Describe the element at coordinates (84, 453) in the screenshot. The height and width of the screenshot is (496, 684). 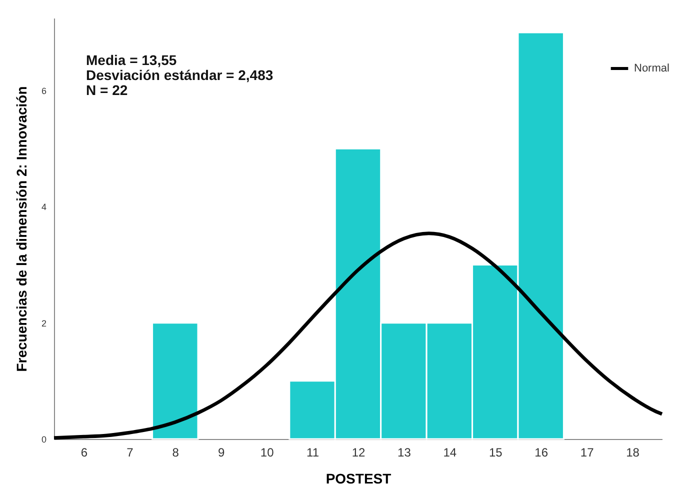
I see `x-tick-label: 6` at that location.